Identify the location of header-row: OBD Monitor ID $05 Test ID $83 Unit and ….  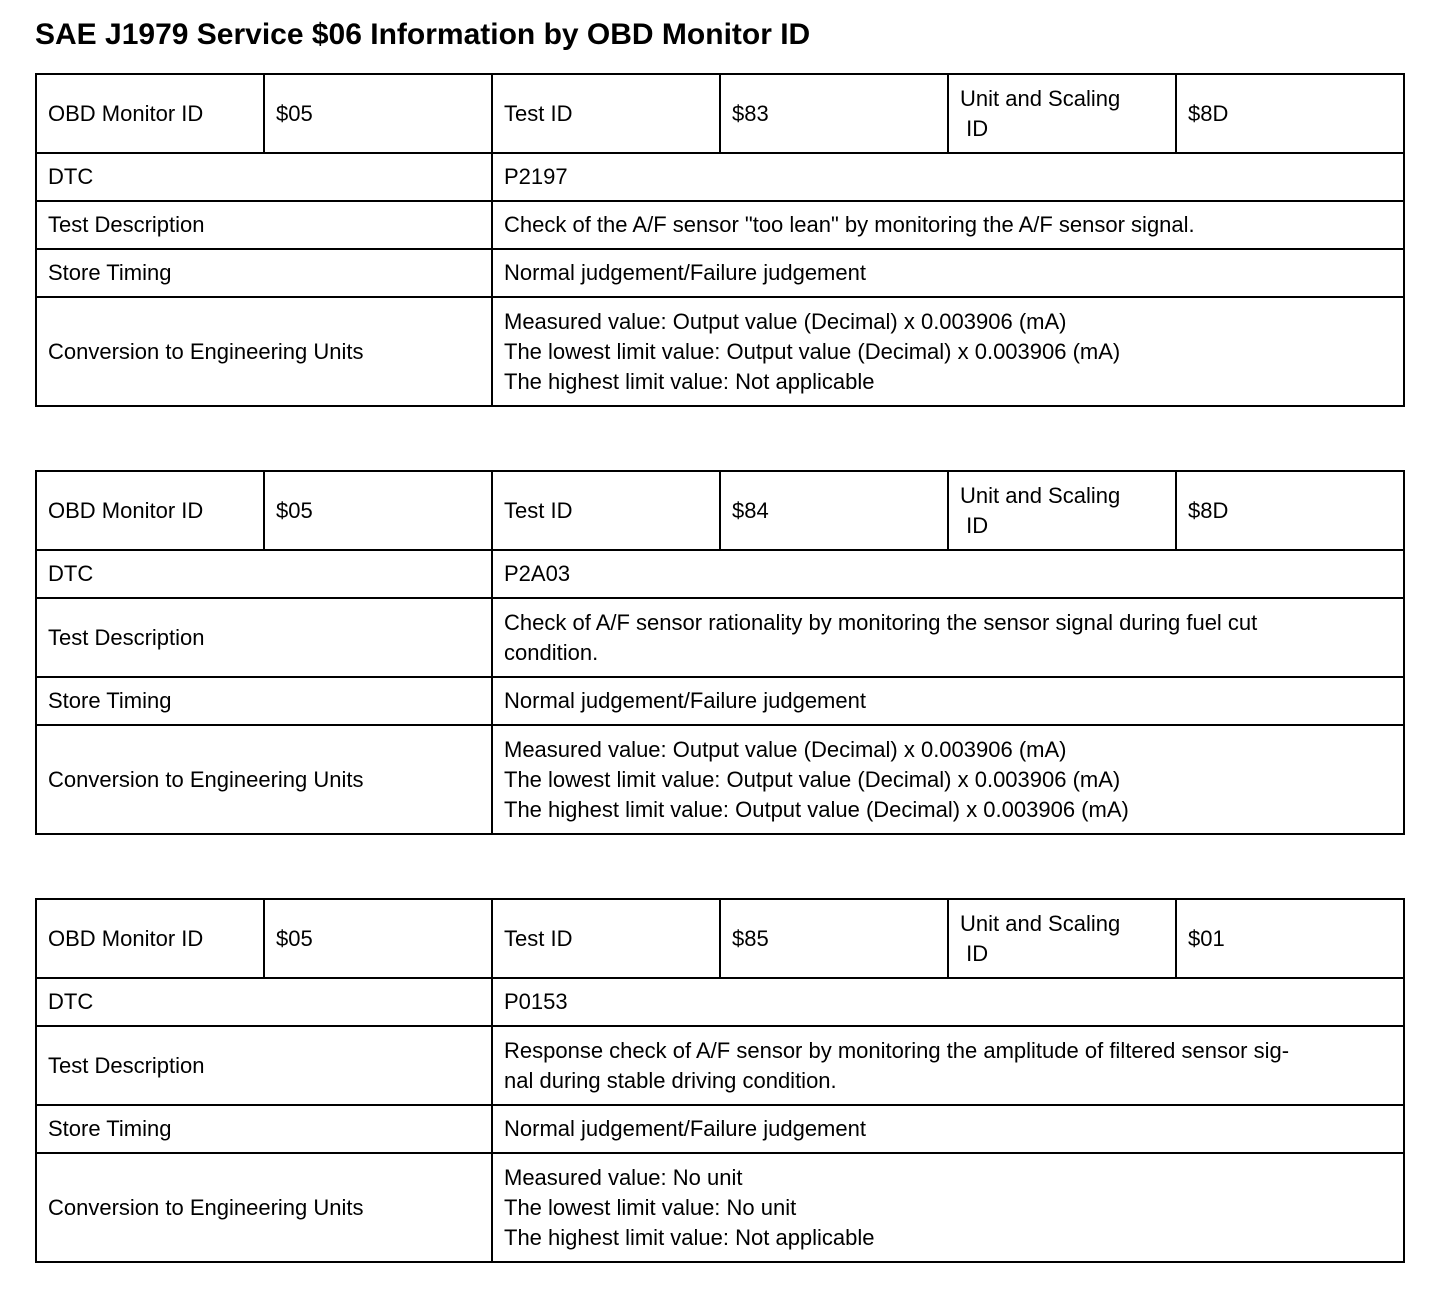
(720, 113).